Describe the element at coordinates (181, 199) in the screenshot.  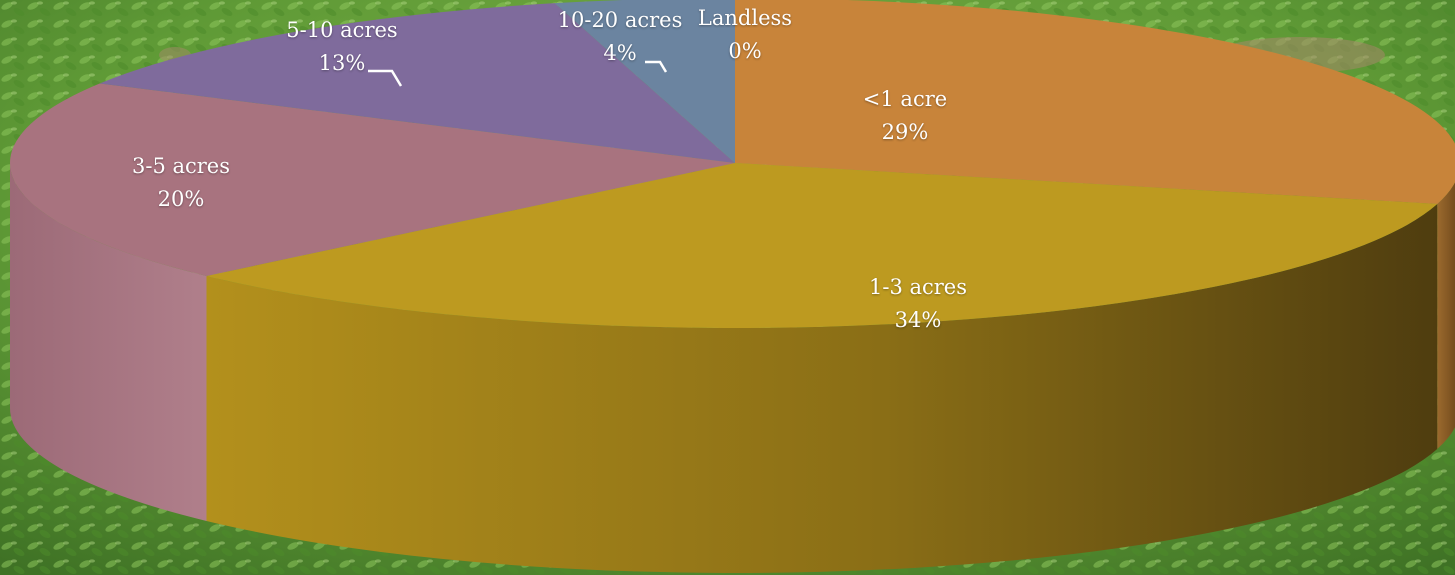
I see `label-value: 20%` at that location.